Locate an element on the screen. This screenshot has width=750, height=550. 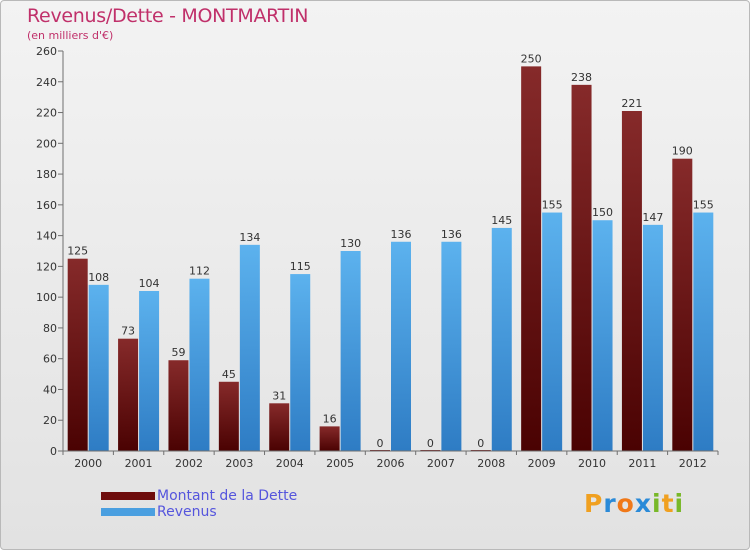
bar-dette-2003 is located at coordinates (228, 416).